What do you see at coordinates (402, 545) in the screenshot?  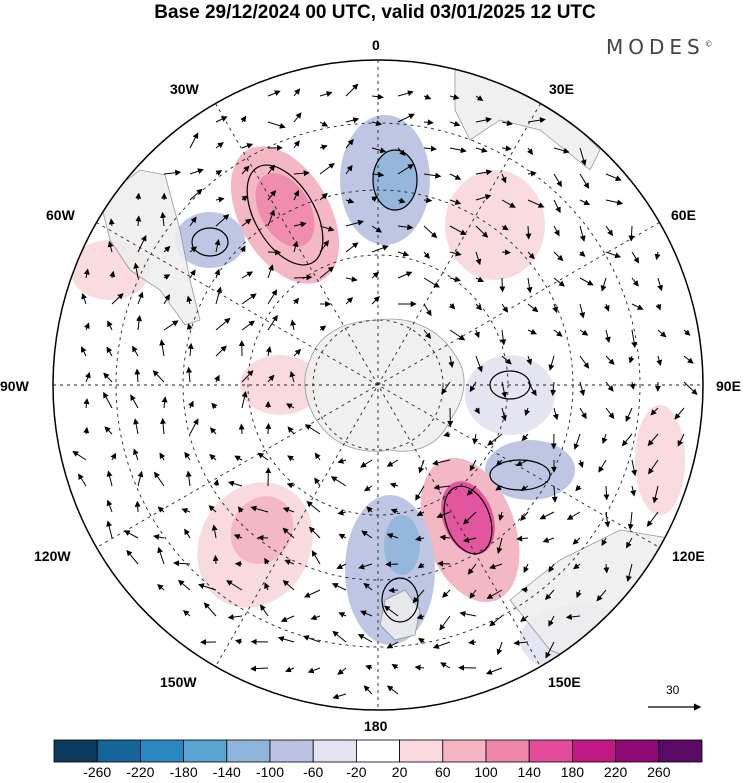 I see `anomaly-neg-5-core` at bounding box center [402, 545].